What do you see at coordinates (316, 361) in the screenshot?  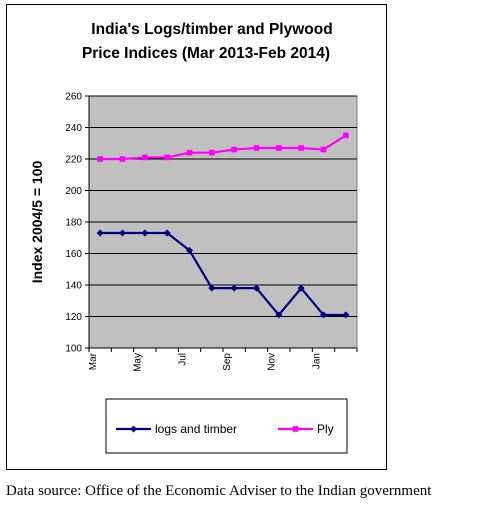 I see `x-tick-label: Jan` at bounding box center [316, 361].